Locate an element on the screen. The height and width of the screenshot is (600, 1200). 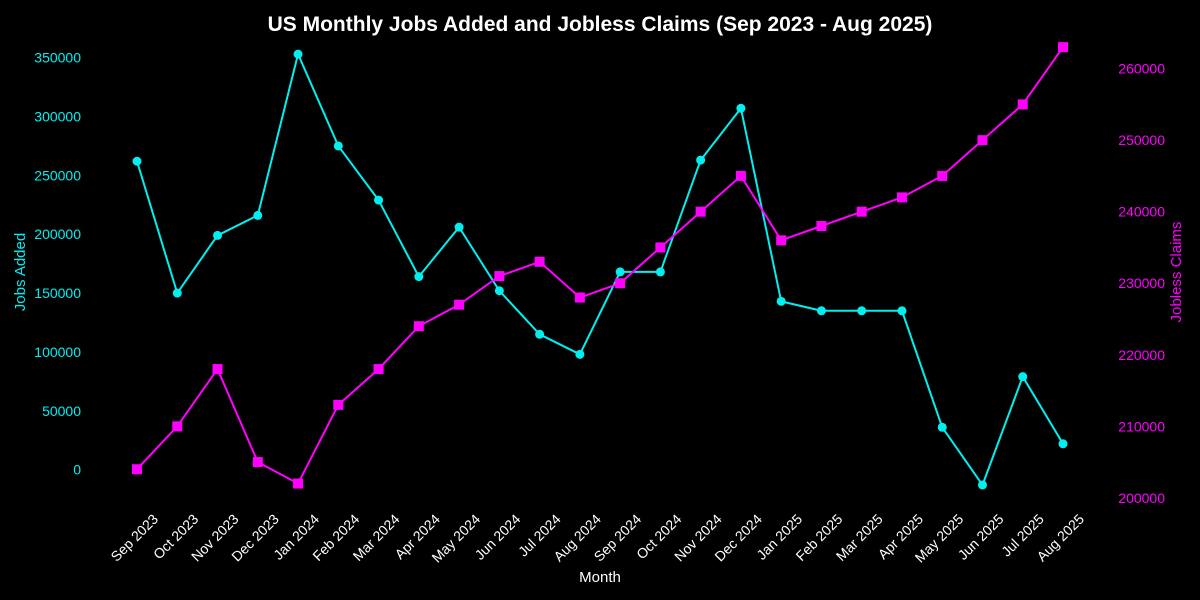
y-right-tick-label: 210000 is located at coordinates (1141, 426).